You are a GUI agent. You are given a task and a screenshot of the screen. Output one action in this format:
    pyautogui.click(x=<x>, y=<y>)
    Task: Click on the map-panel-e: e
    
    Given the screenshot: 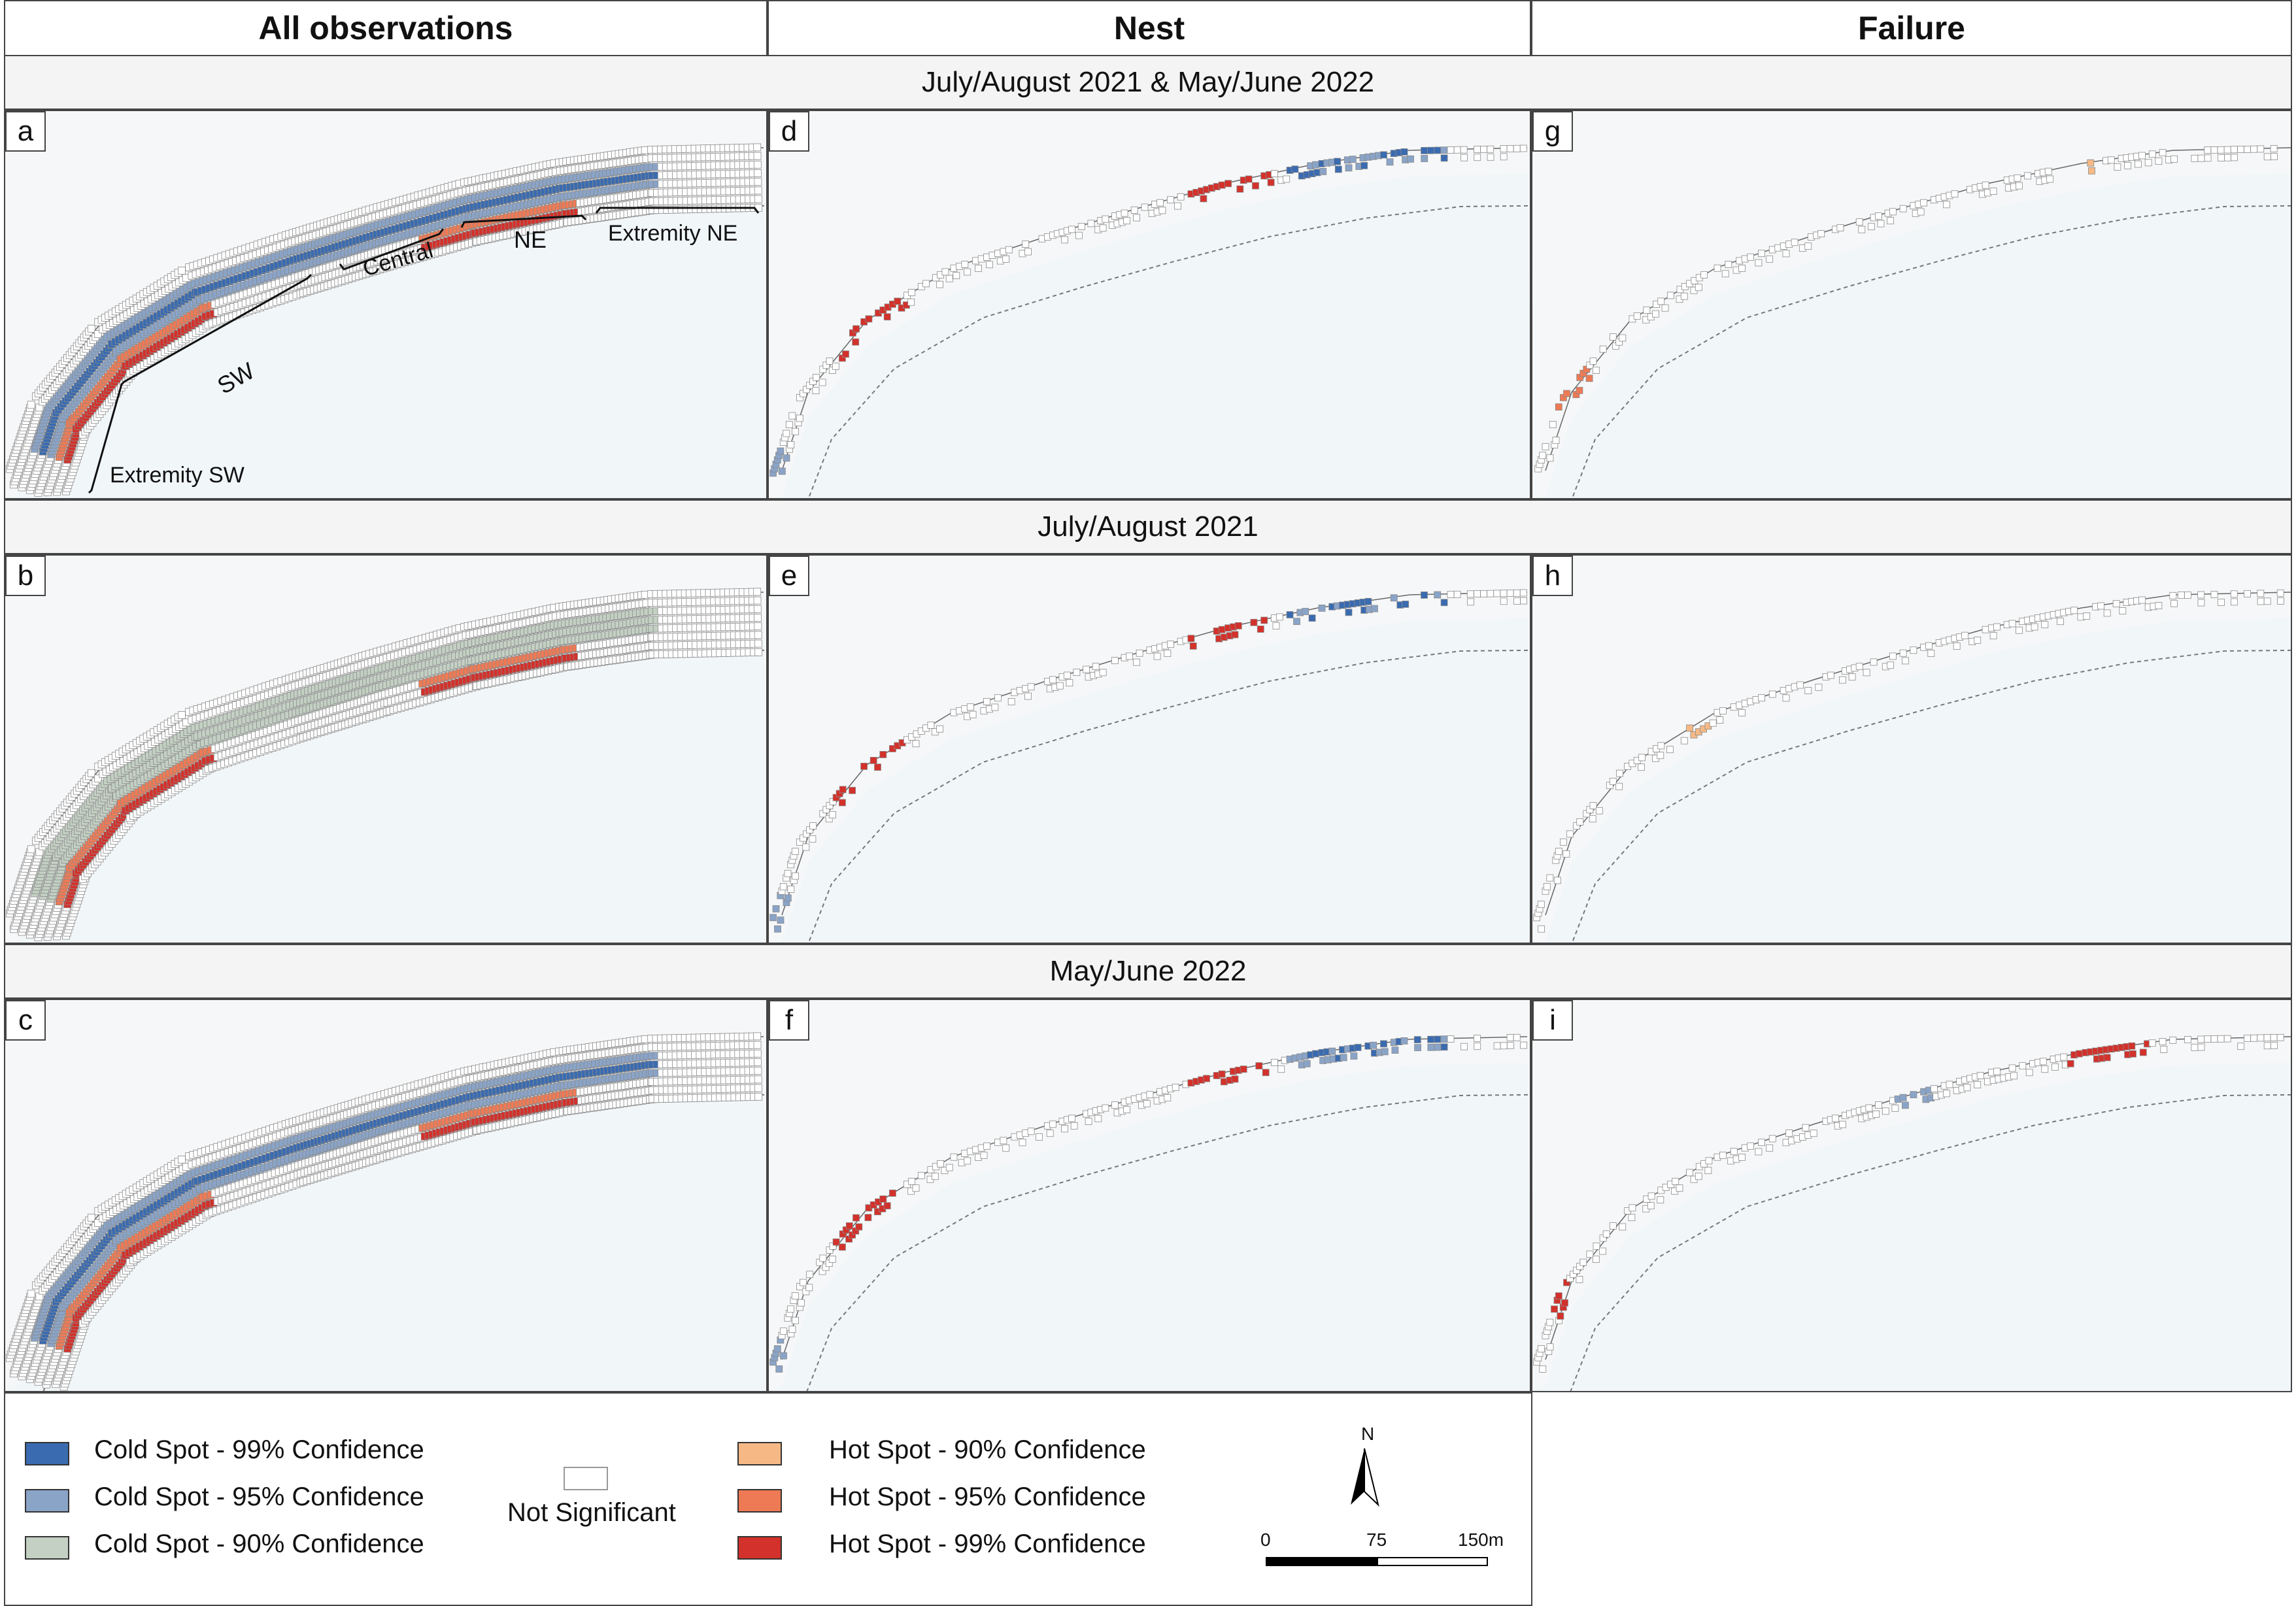 What is the action you would take?
    pyautogui.click(x=1149, y=749)
    